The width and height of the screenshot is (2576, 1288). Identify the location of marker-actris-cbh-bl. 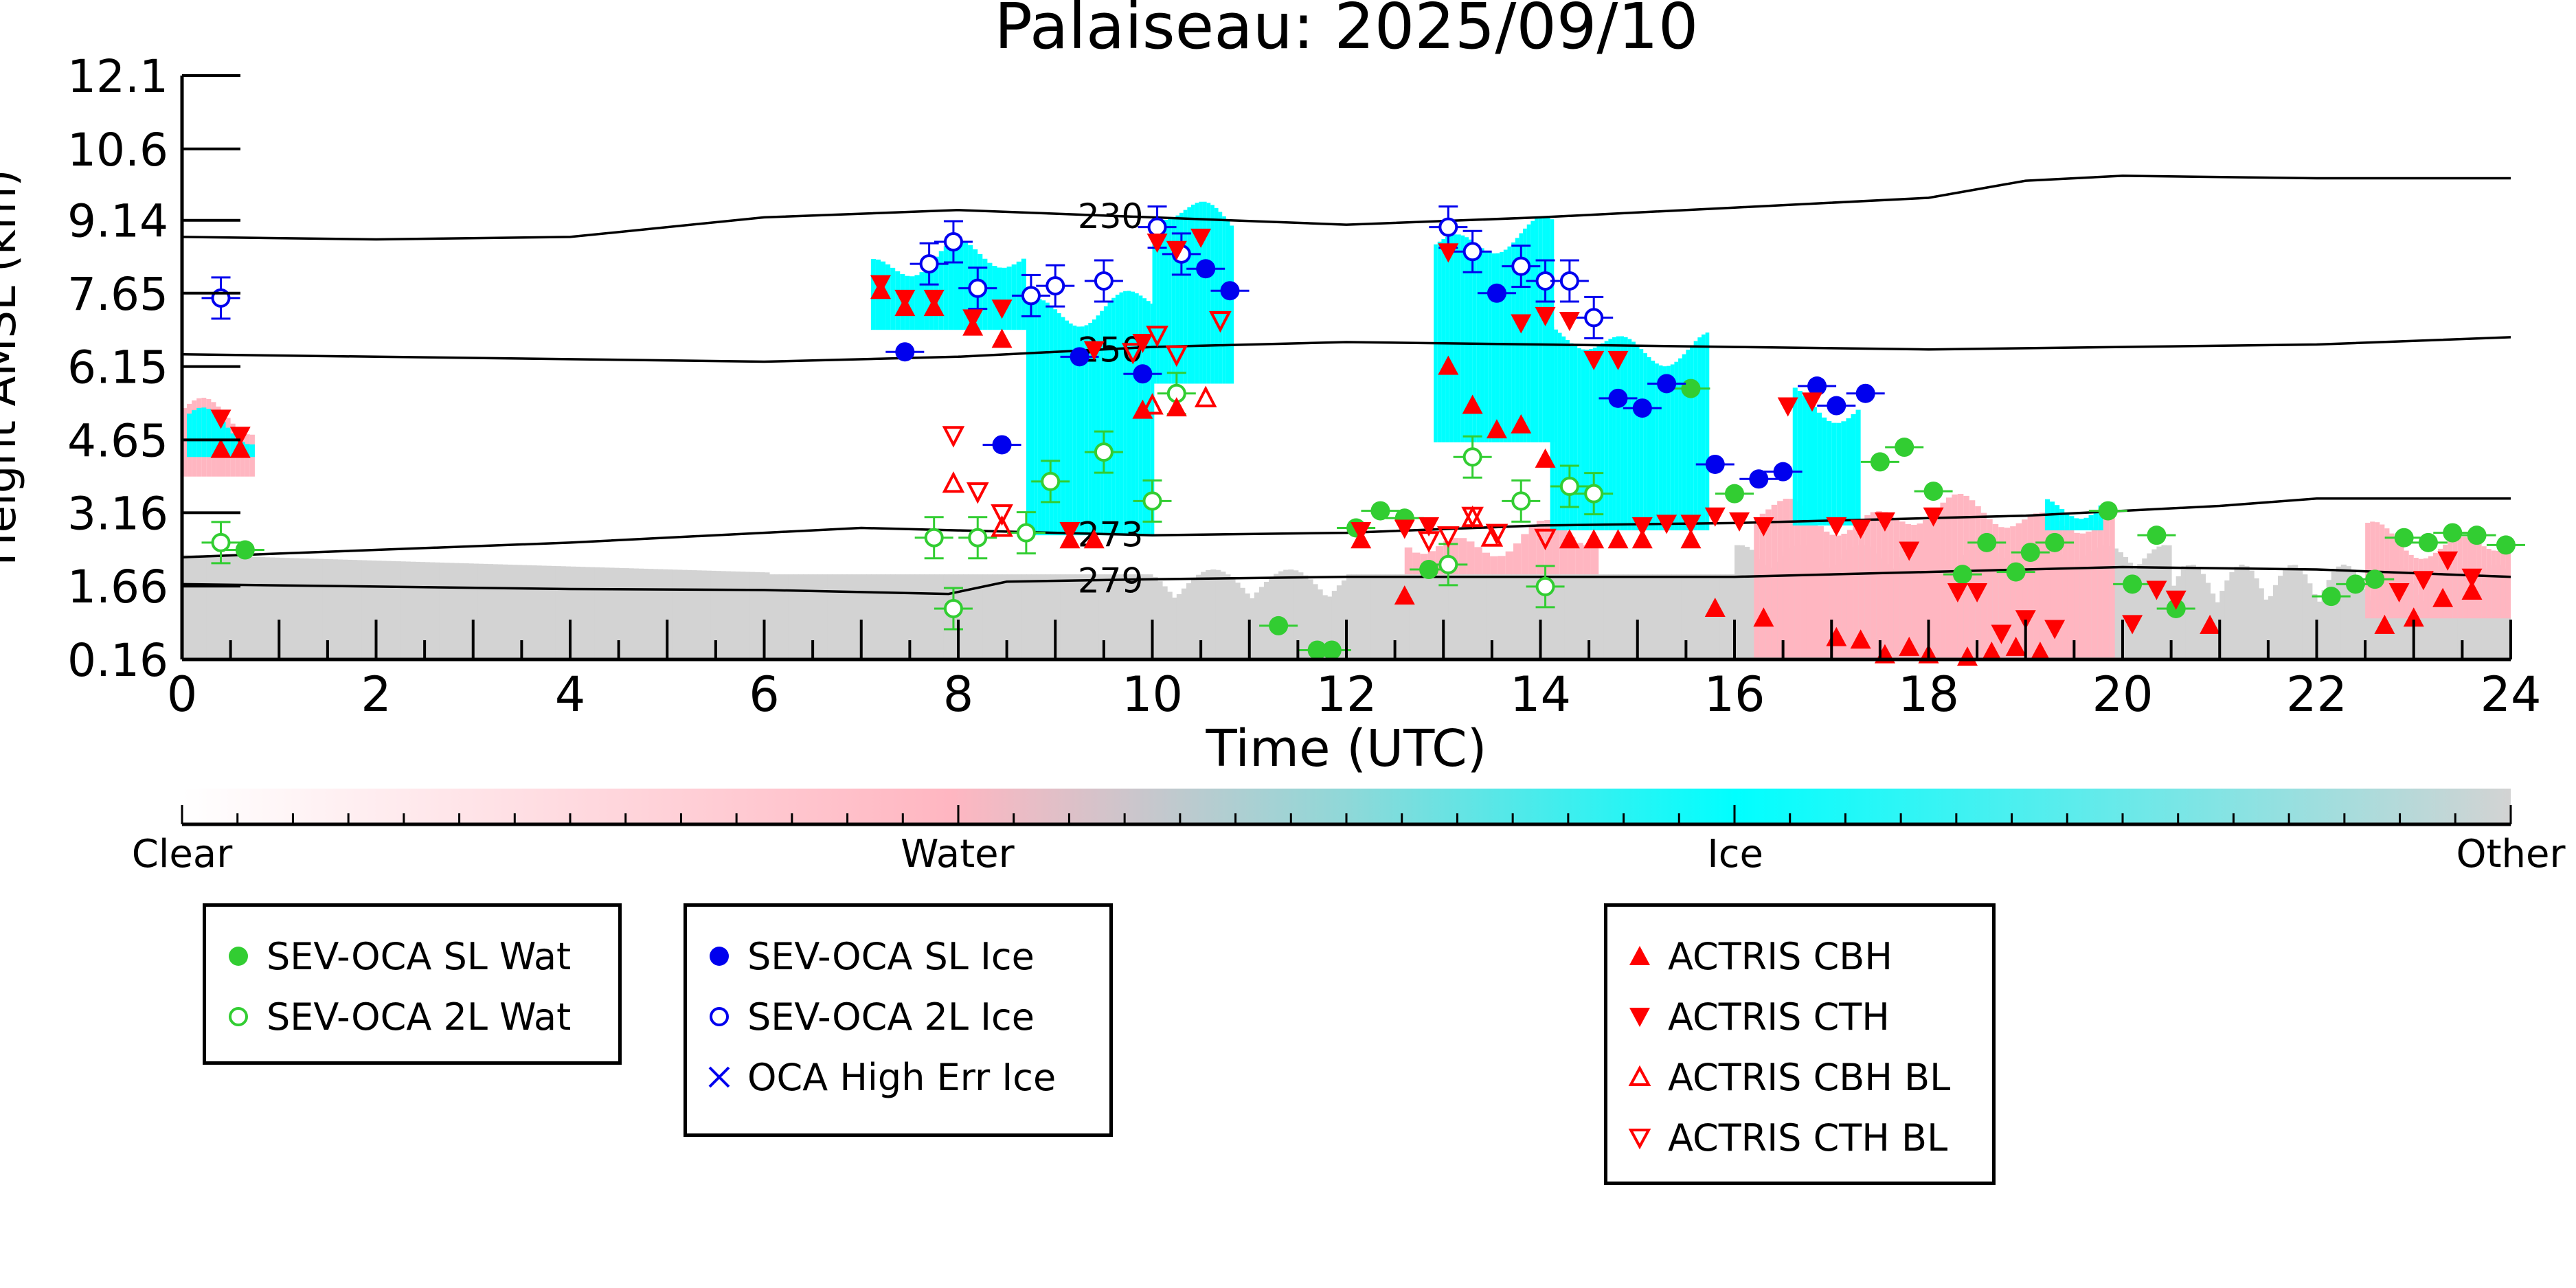
(953, 482).